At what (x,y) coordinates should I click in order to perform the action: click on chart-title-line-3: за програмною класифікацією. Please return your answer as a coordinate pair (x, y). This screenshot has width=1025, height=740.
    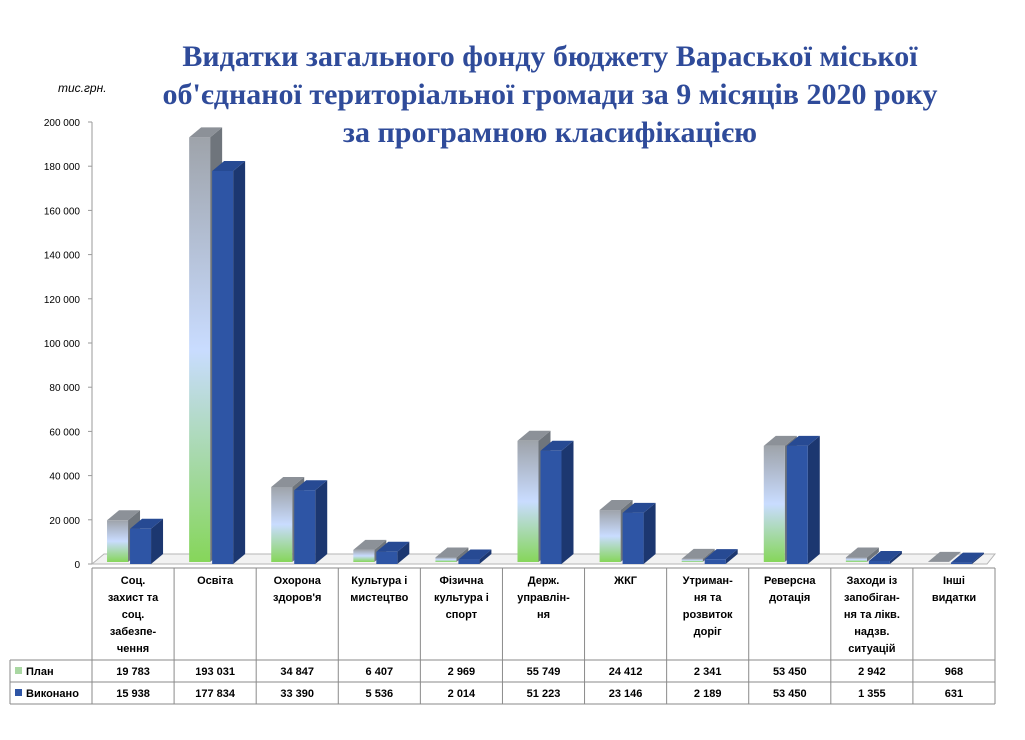
    Looking at the image, I should click on (550, 132).